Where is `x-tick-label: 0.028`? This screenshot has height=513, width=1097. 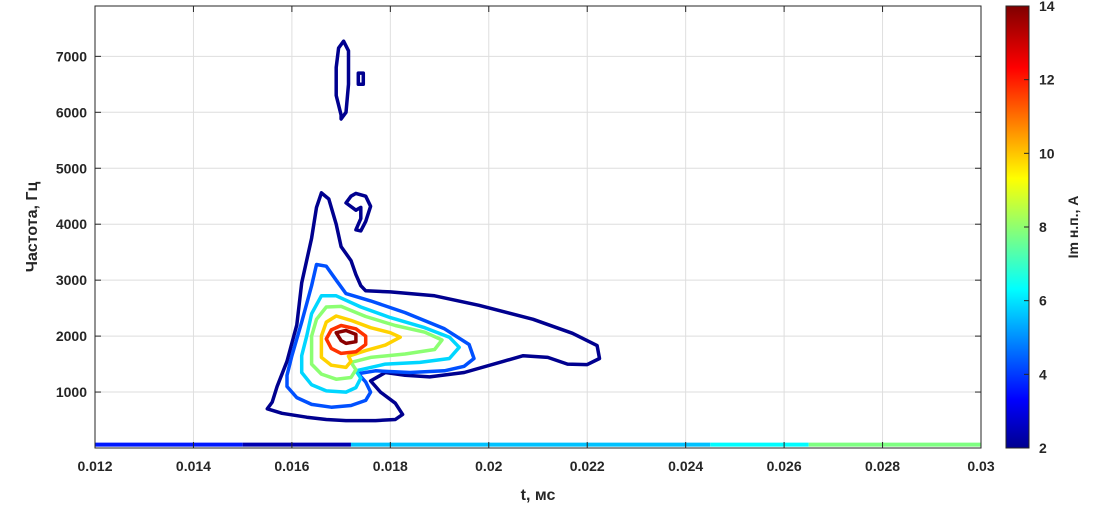 x-tick-label: 0.028 is located at coordinates (882, 466).